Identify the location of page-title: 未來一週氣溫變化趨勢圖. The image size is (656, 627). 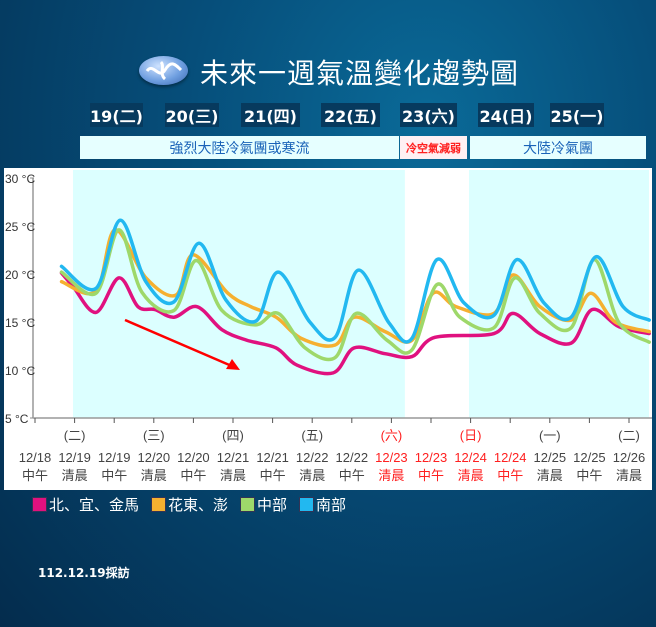
(360, 73).